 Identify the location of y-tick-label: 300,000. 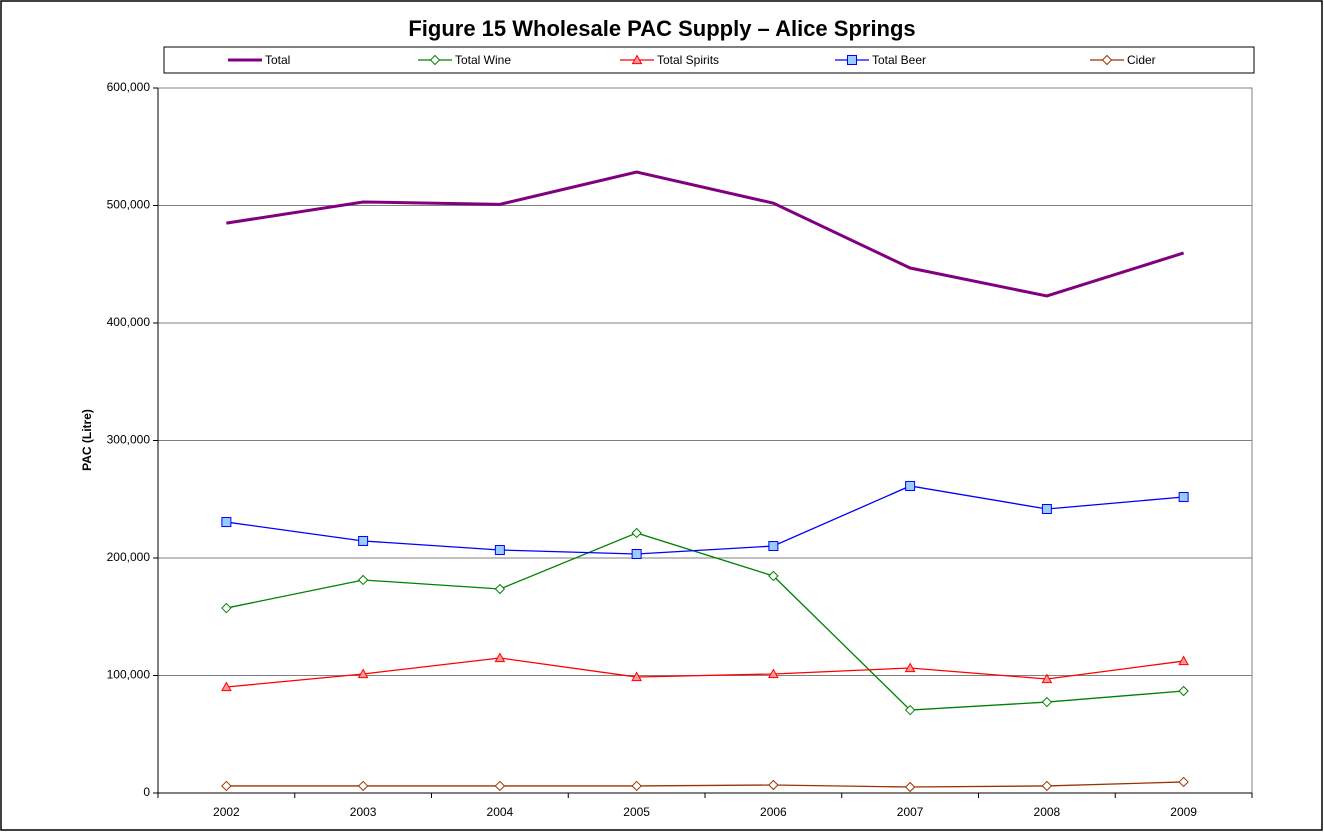
(129, 440).